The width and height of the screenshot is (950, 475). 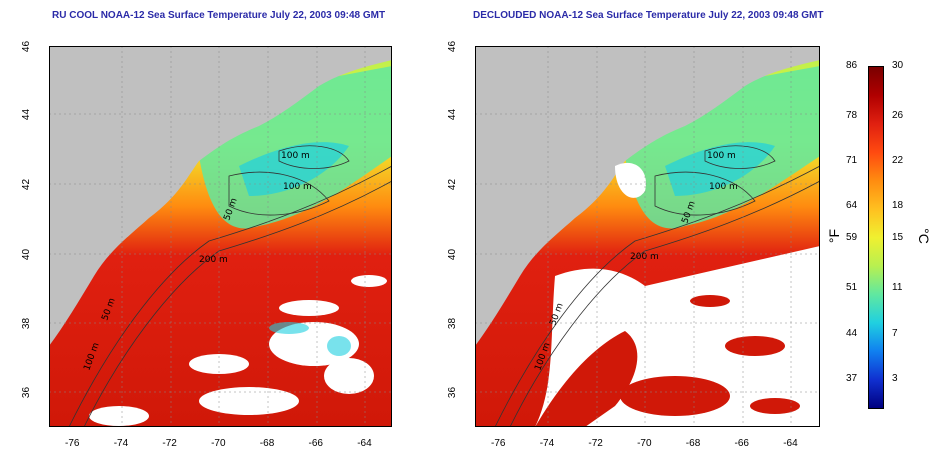 I want to click on fahrenheit-tick-label: 37, so click(x=852, y=378).